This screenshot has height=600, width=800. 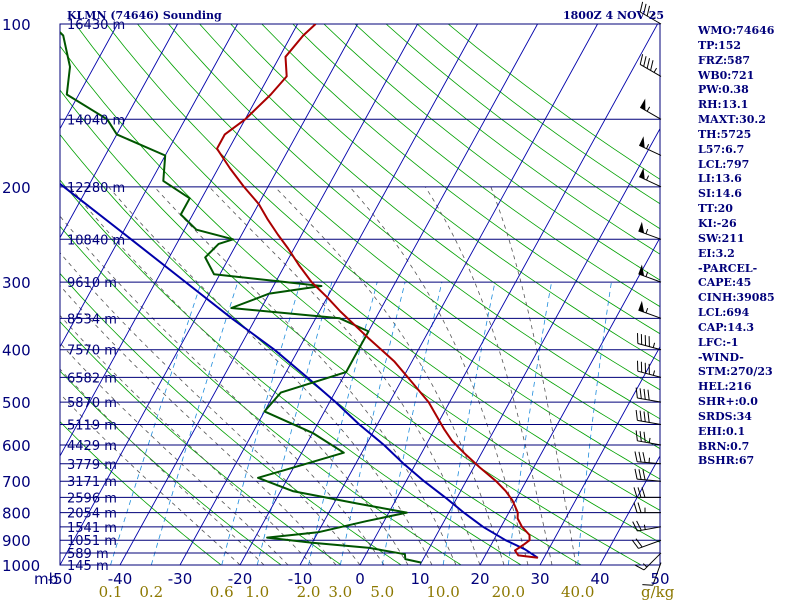 What do you see at coordinates (96, 188) in the screenshot?
I see `height-label: 12280 m` at bounding box center [96, 188].